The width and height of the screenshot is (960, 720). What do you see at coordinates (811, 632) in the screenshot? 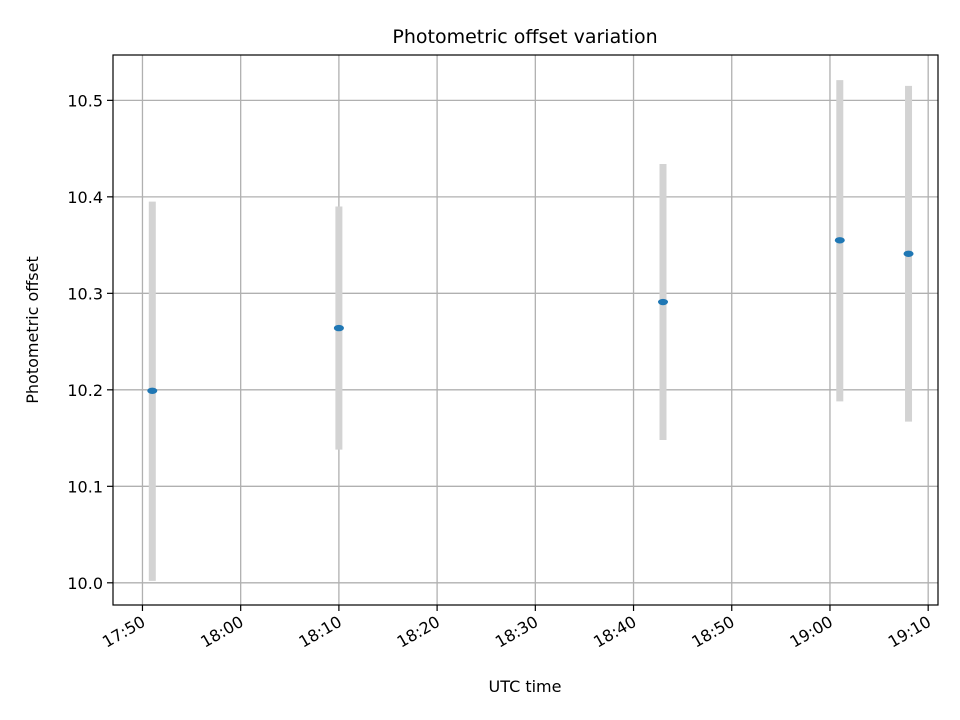
I see `x-tick-label: 19:00` at bounding box center [811, 632].